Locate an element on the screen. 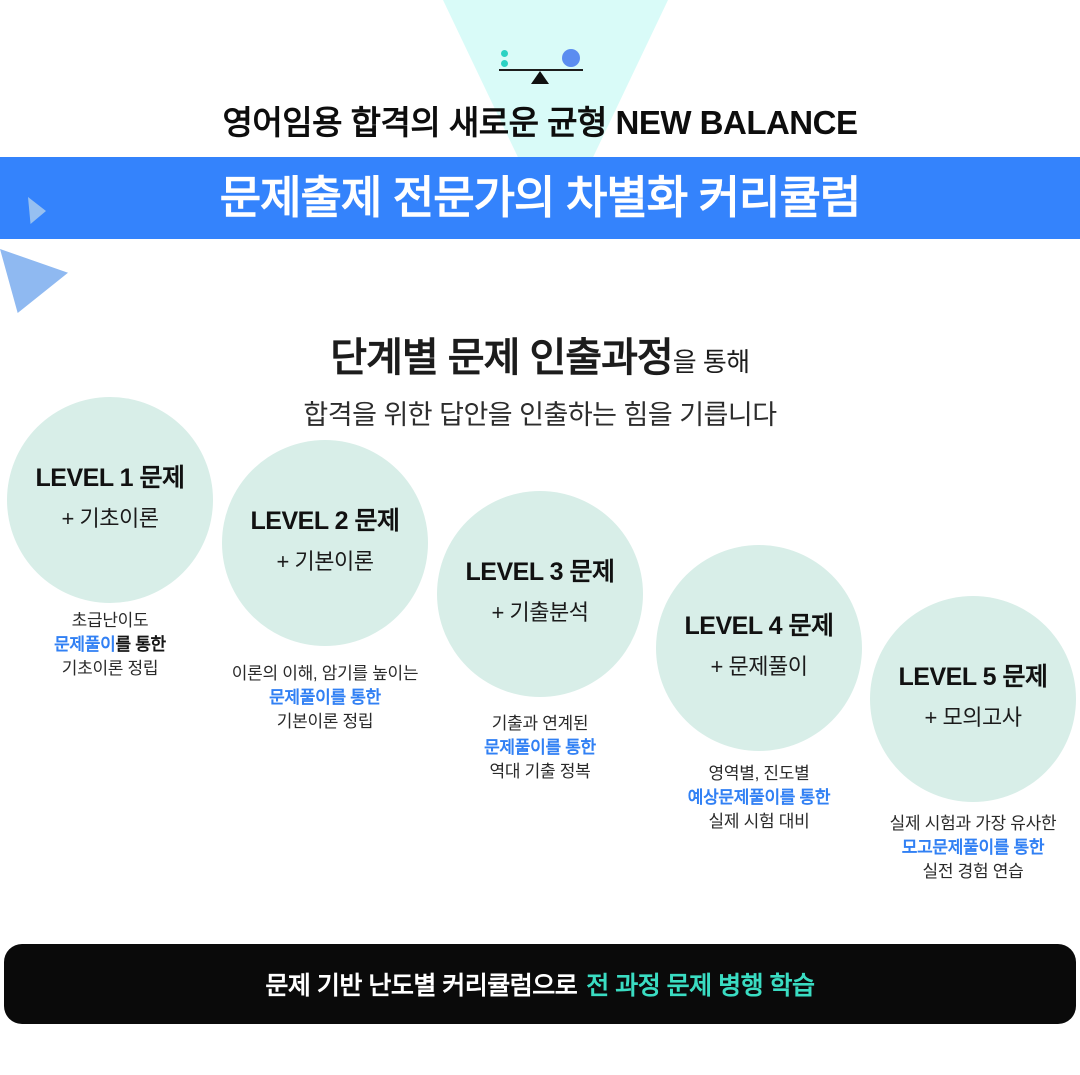  banner: 문제출제 전문가의 차별화 커리큘럼 is located at coordinates (540, 198).